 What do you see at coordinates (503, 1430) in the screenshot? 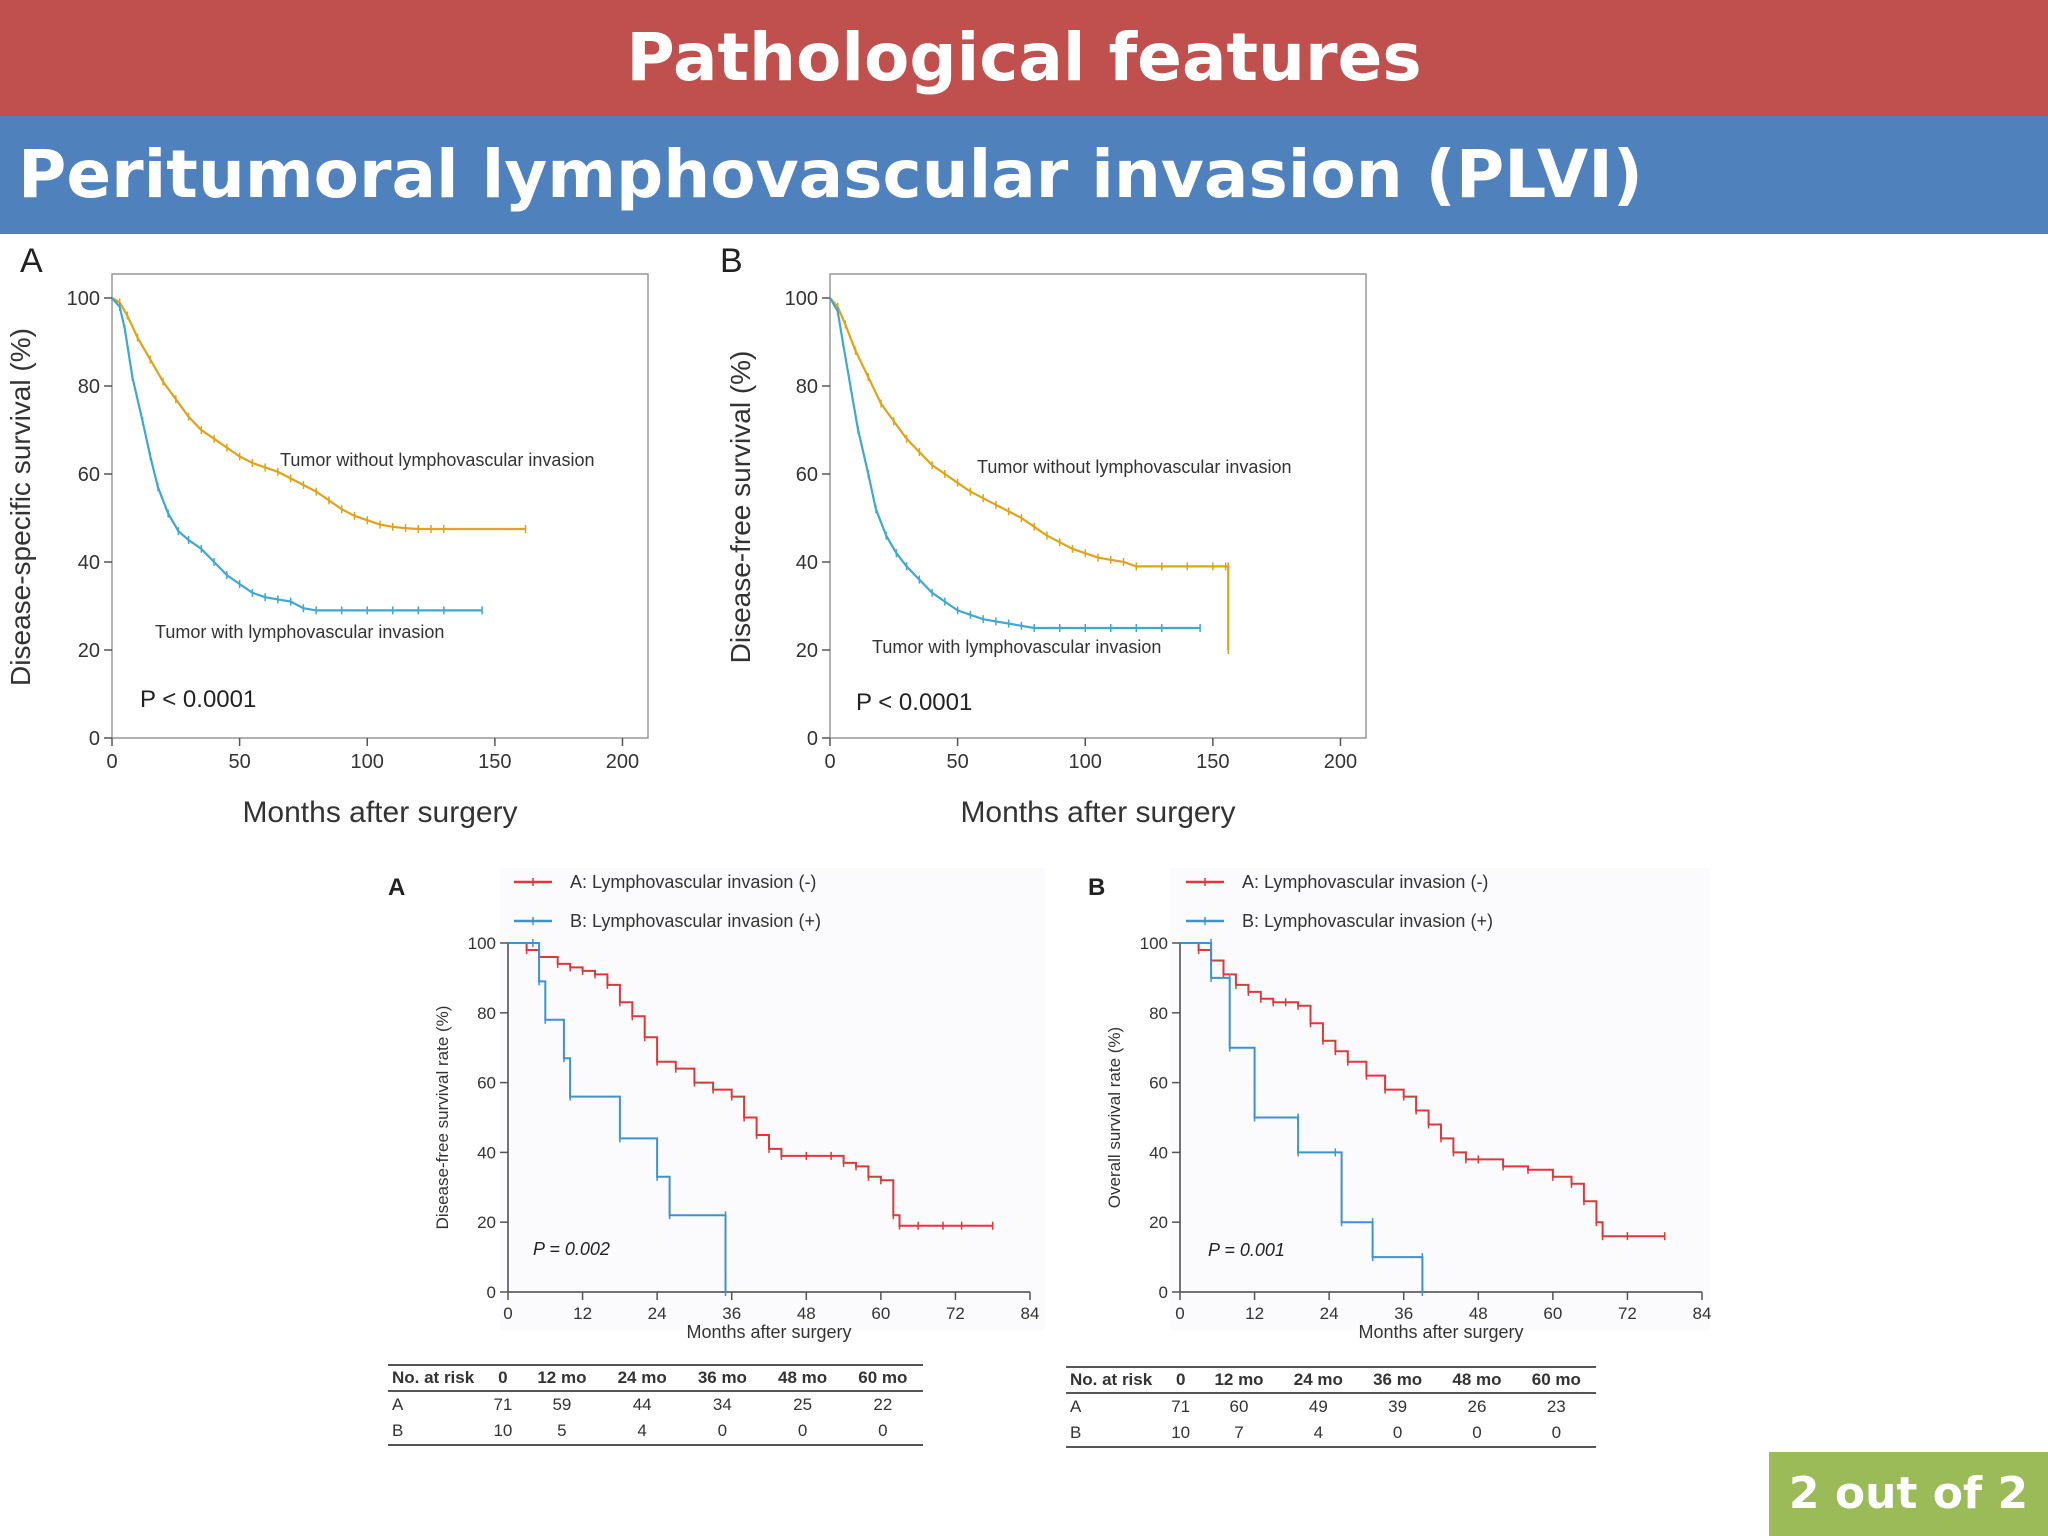
I see `risk-table-cell: 10` at bounding box center [503, 1430].